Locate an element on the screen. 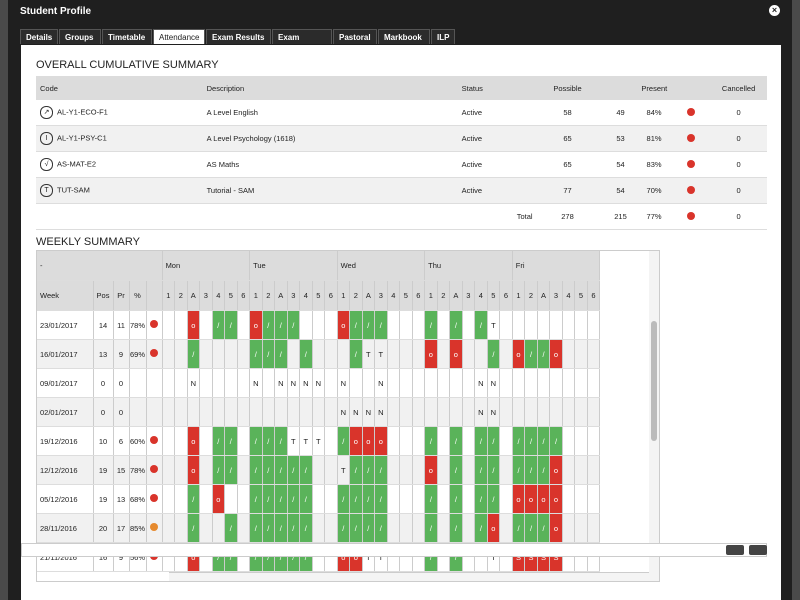 This screenshot has width=800, height=600. attendance-mark: N is located at coordinates (381, 412).